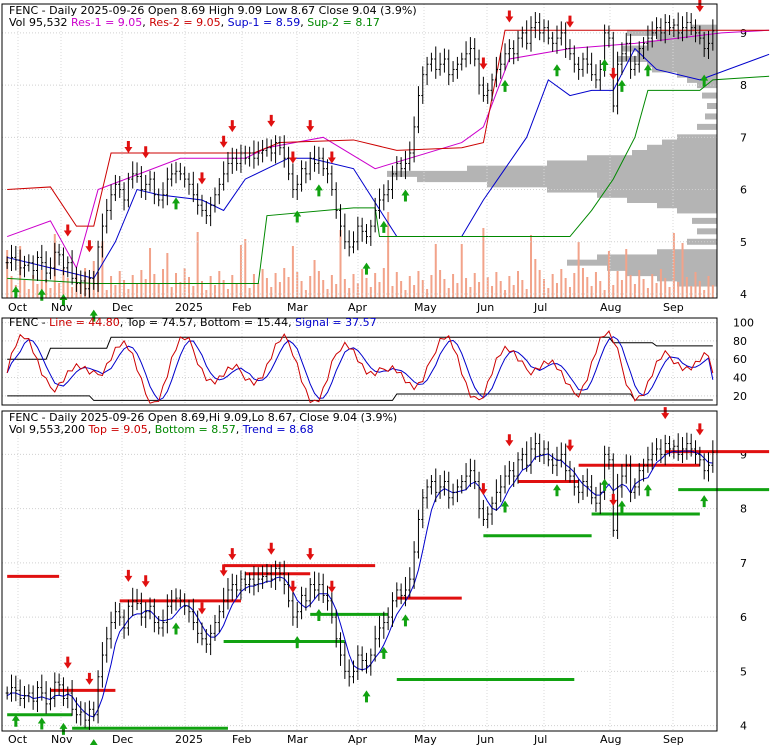  I want to click on y-tick-label: 100, so click(743, 323).